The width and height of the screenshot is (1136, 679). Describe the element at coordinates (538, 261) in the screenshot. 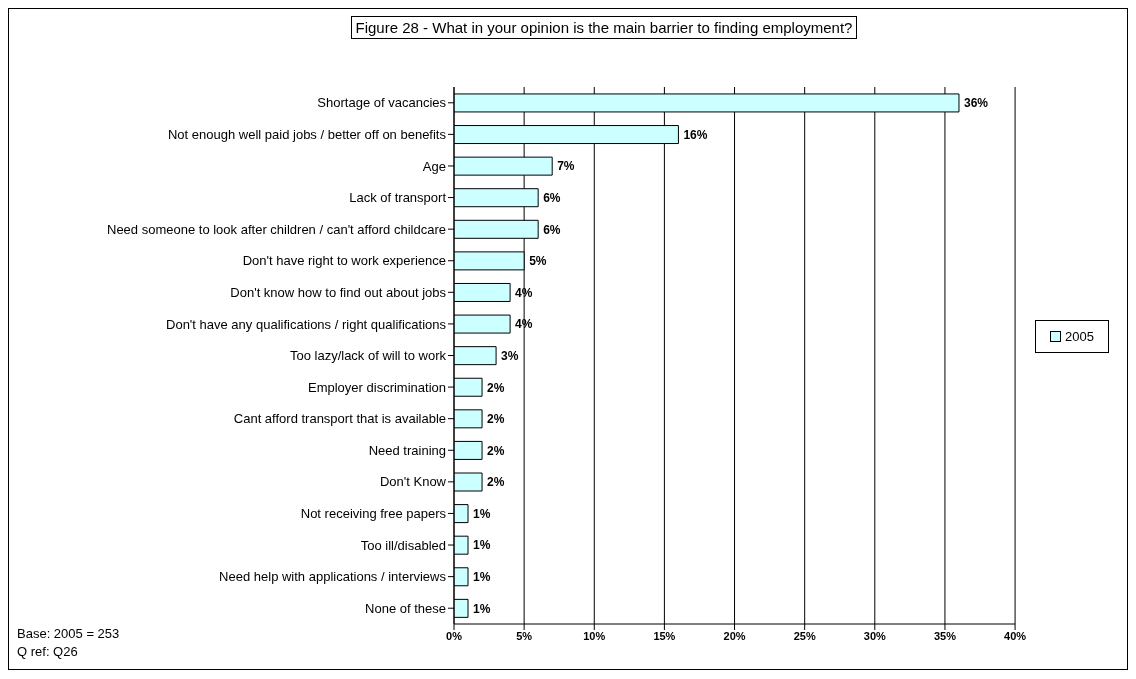

I see `data-label: 5%` at that location.